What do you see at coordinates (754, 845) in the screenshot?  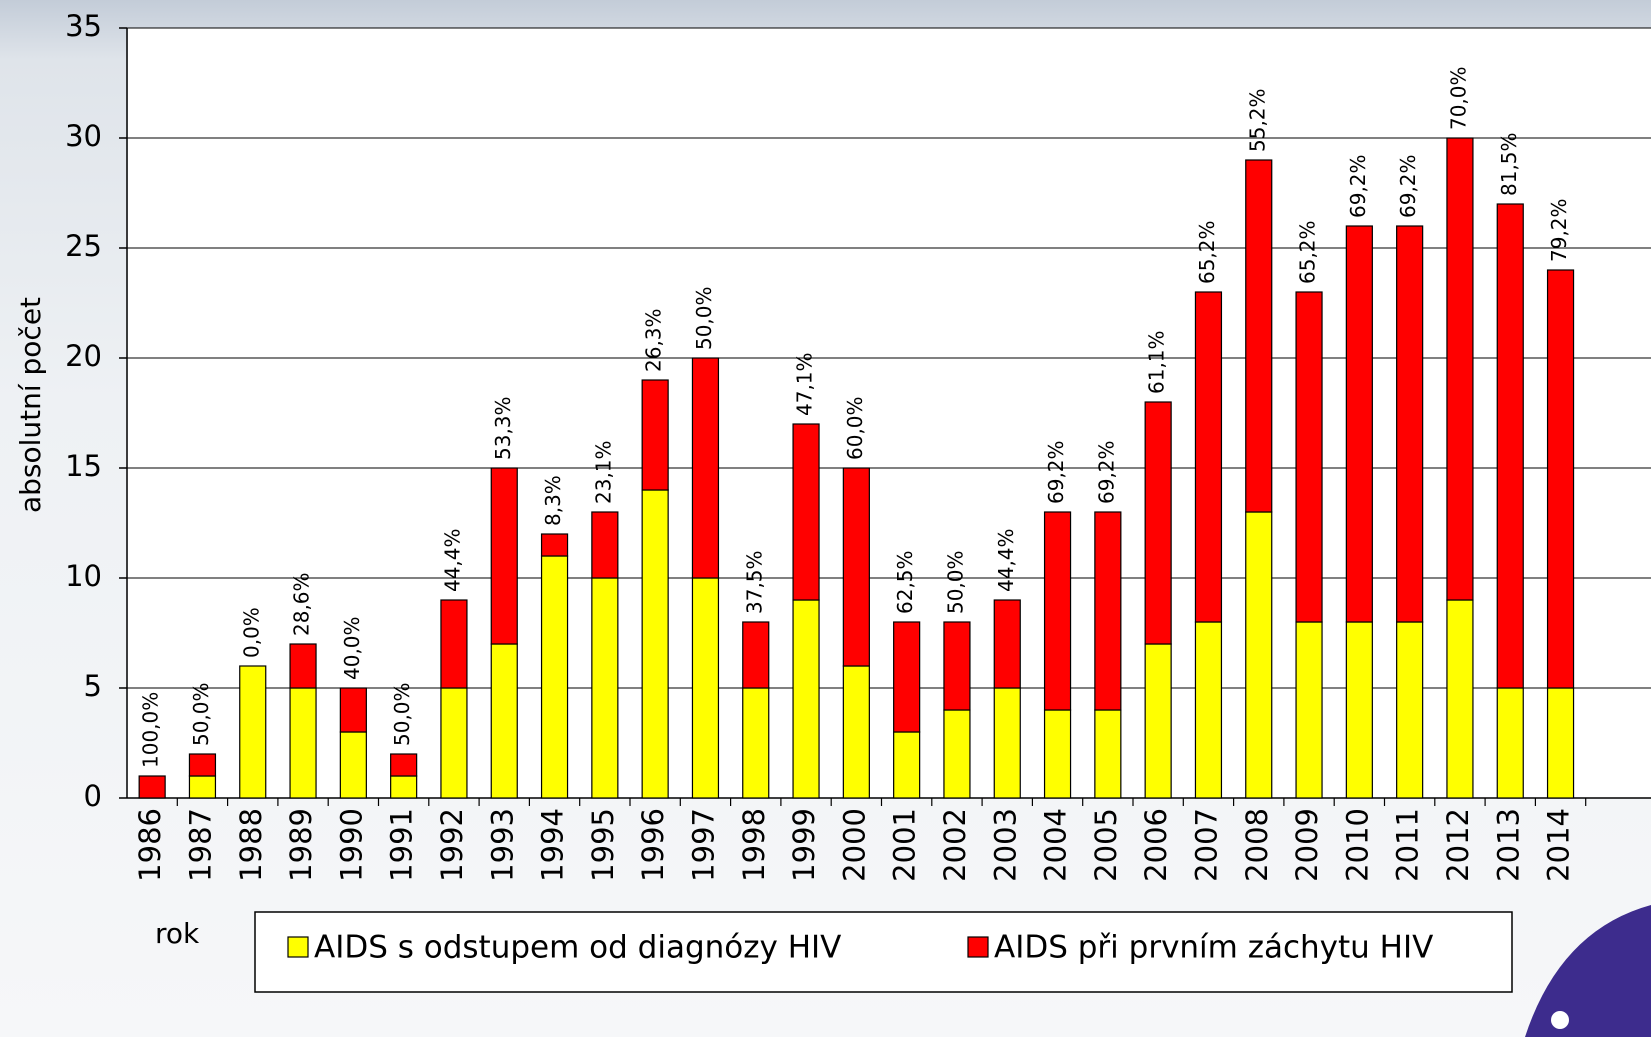 I see `x-tick-label: 1998` at bounding box center [754, 845].